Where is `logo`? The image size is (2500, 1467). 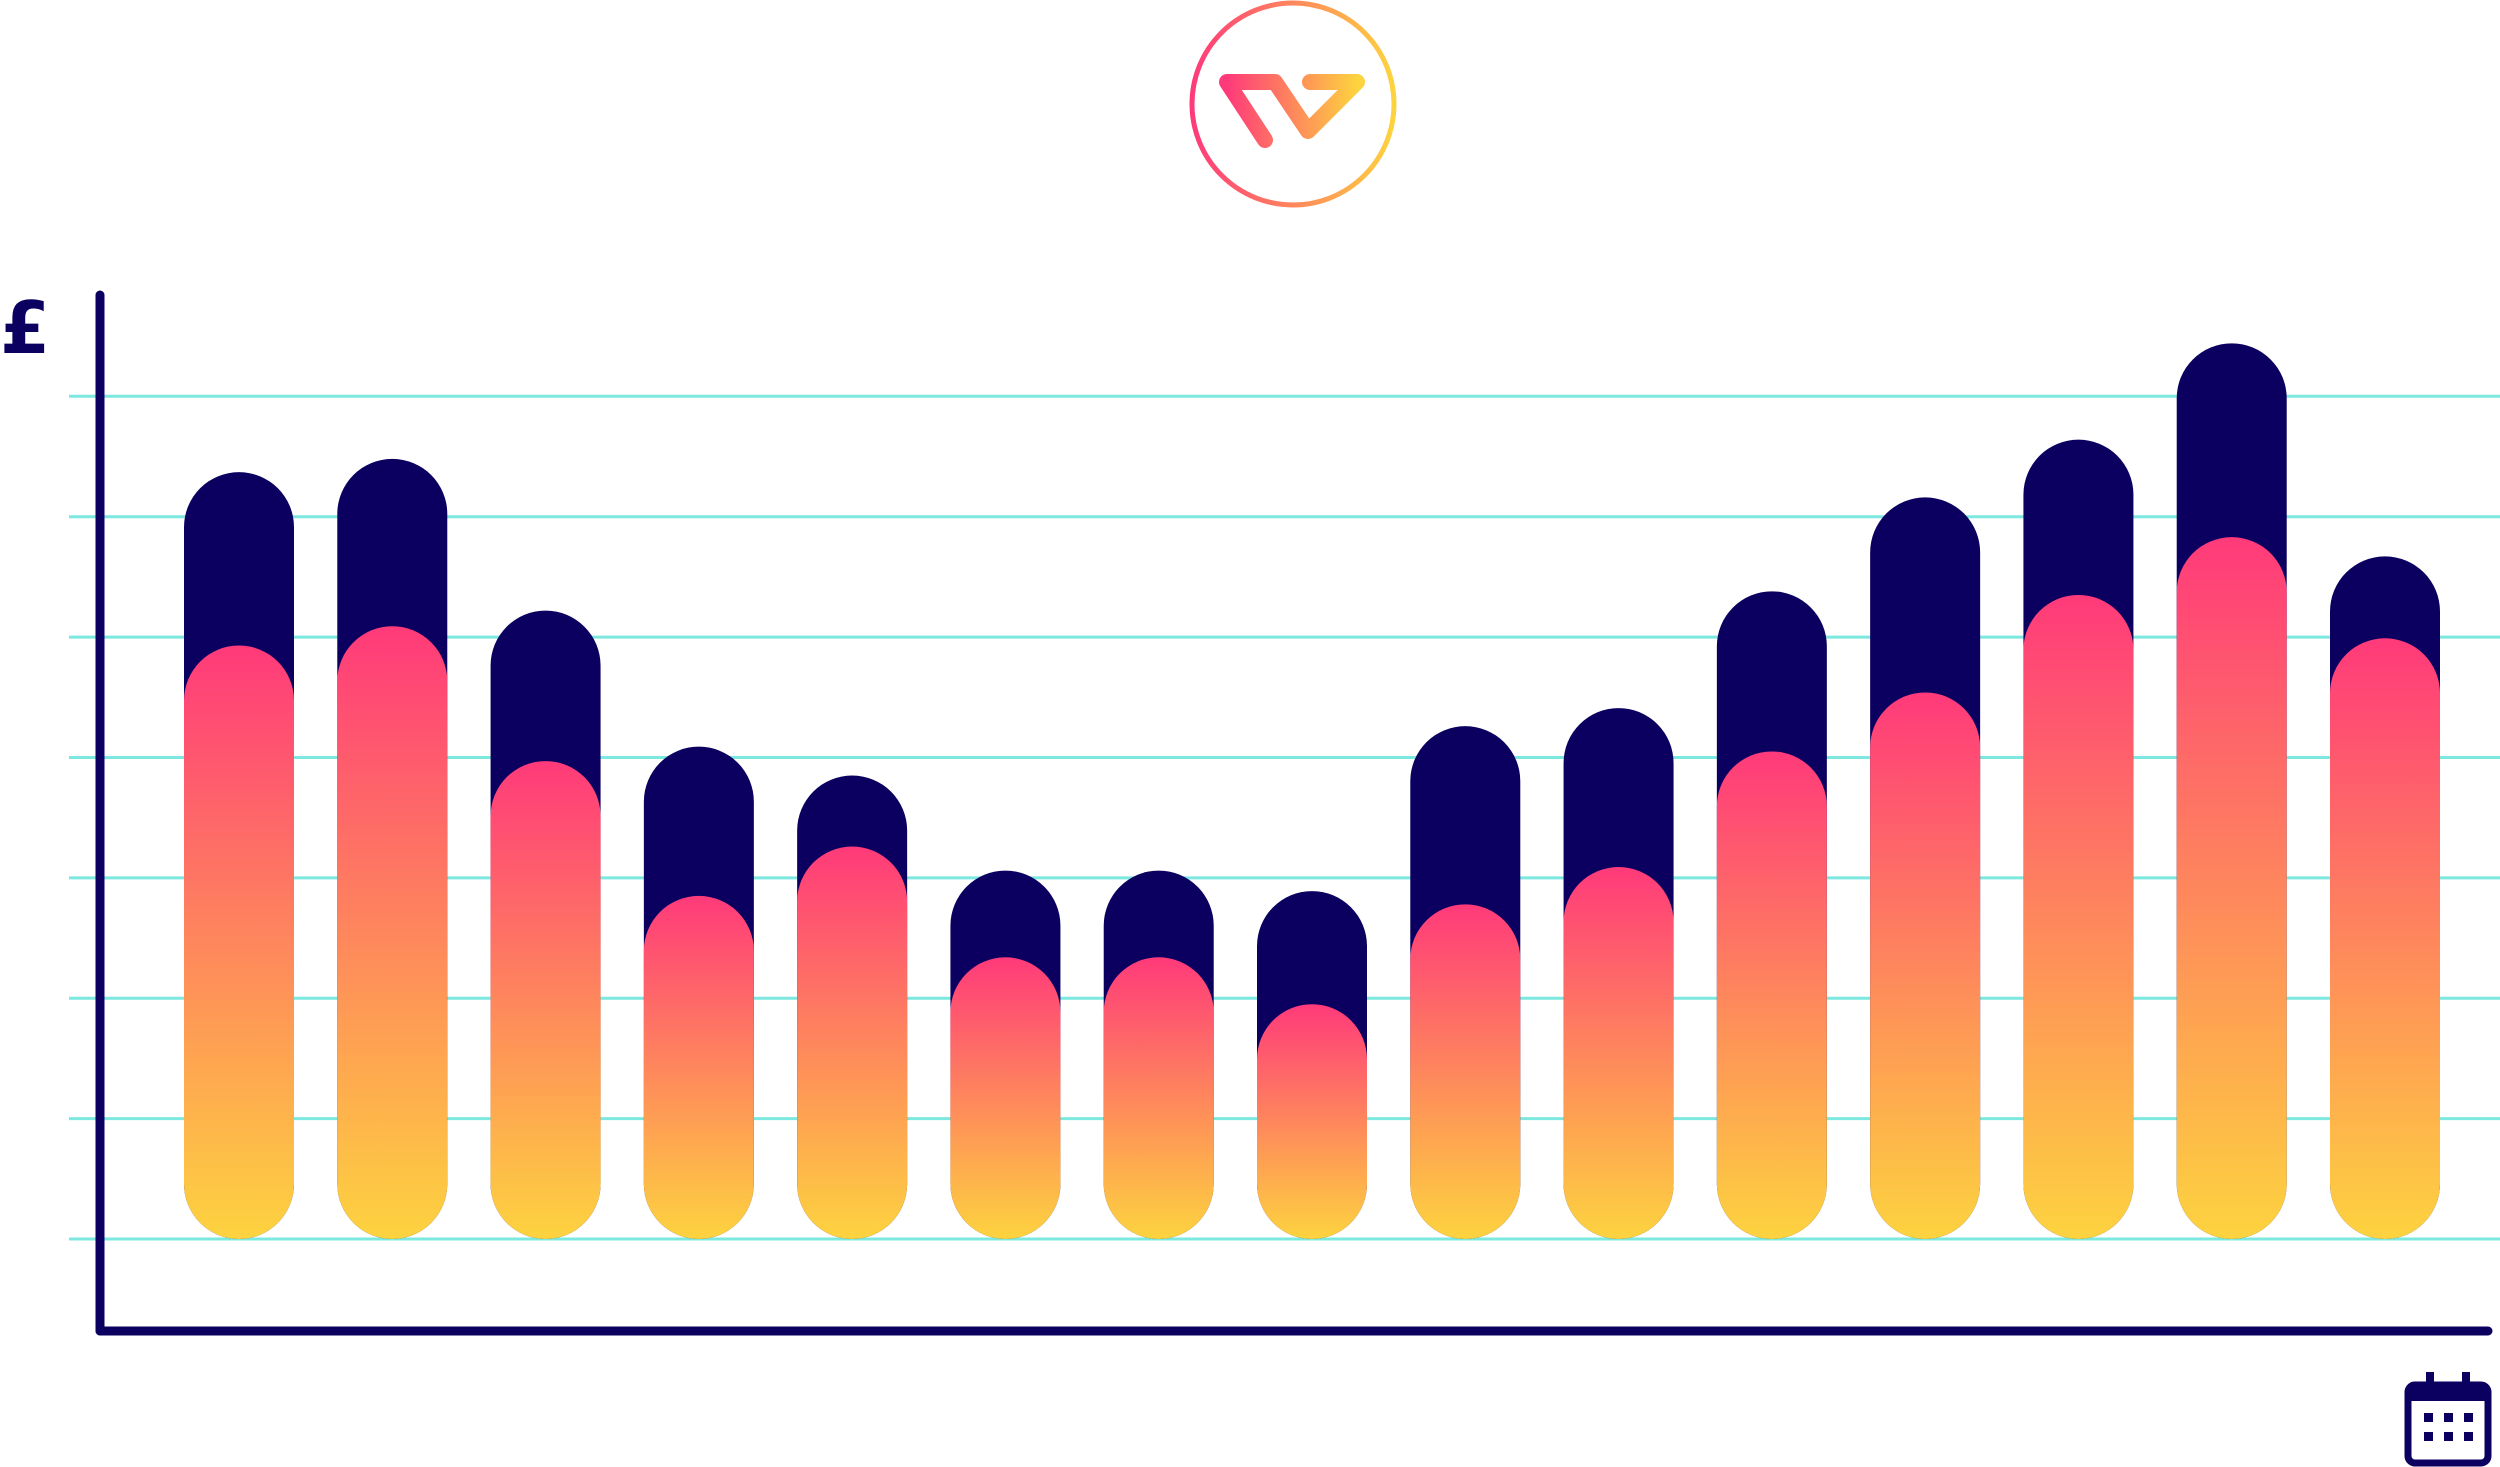 logo is located at coordinates (1293, 104).